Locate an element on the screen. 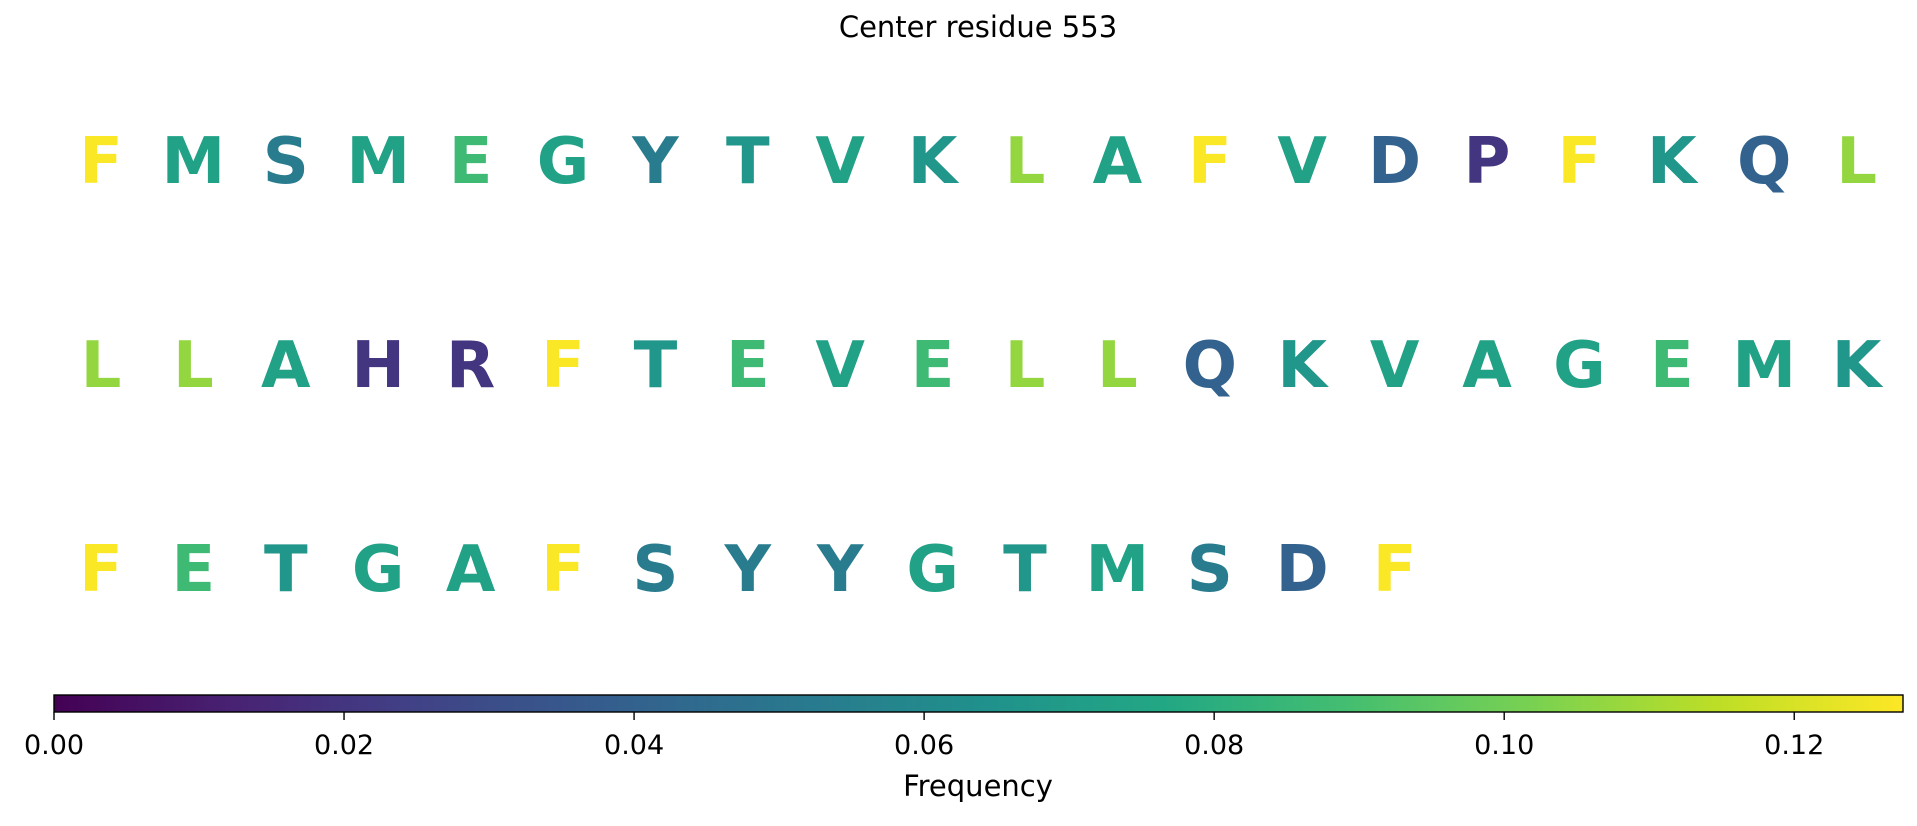  colorbar: 0.00 0.02 0.04 0.06 0.08 0.10 0.12 Frequency is located at coordinates (964, 748).